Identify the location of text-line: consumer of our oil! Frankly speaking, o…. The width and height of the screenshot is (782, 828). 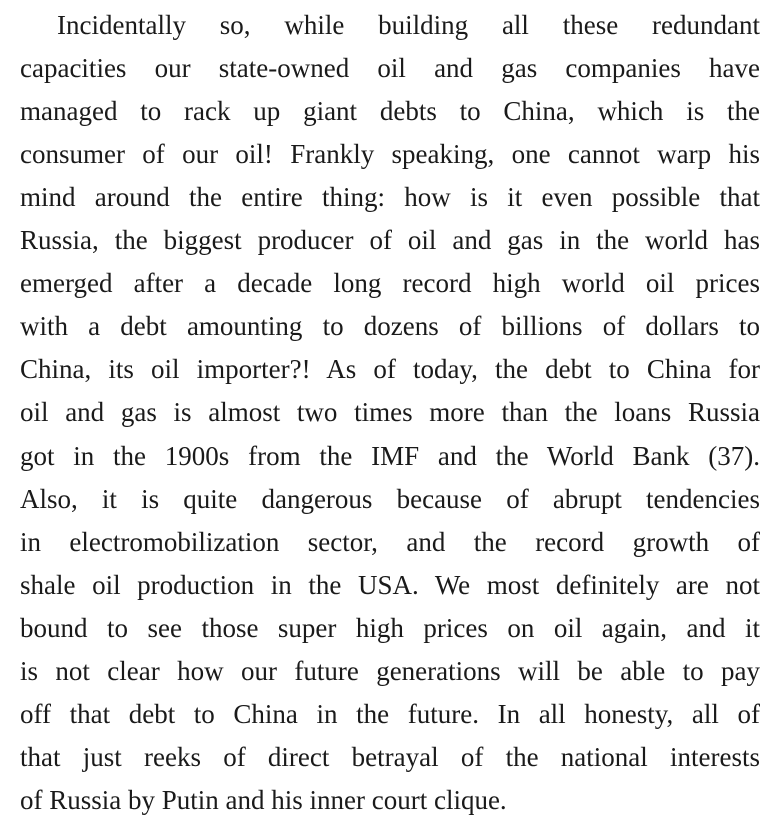
(390, 154).